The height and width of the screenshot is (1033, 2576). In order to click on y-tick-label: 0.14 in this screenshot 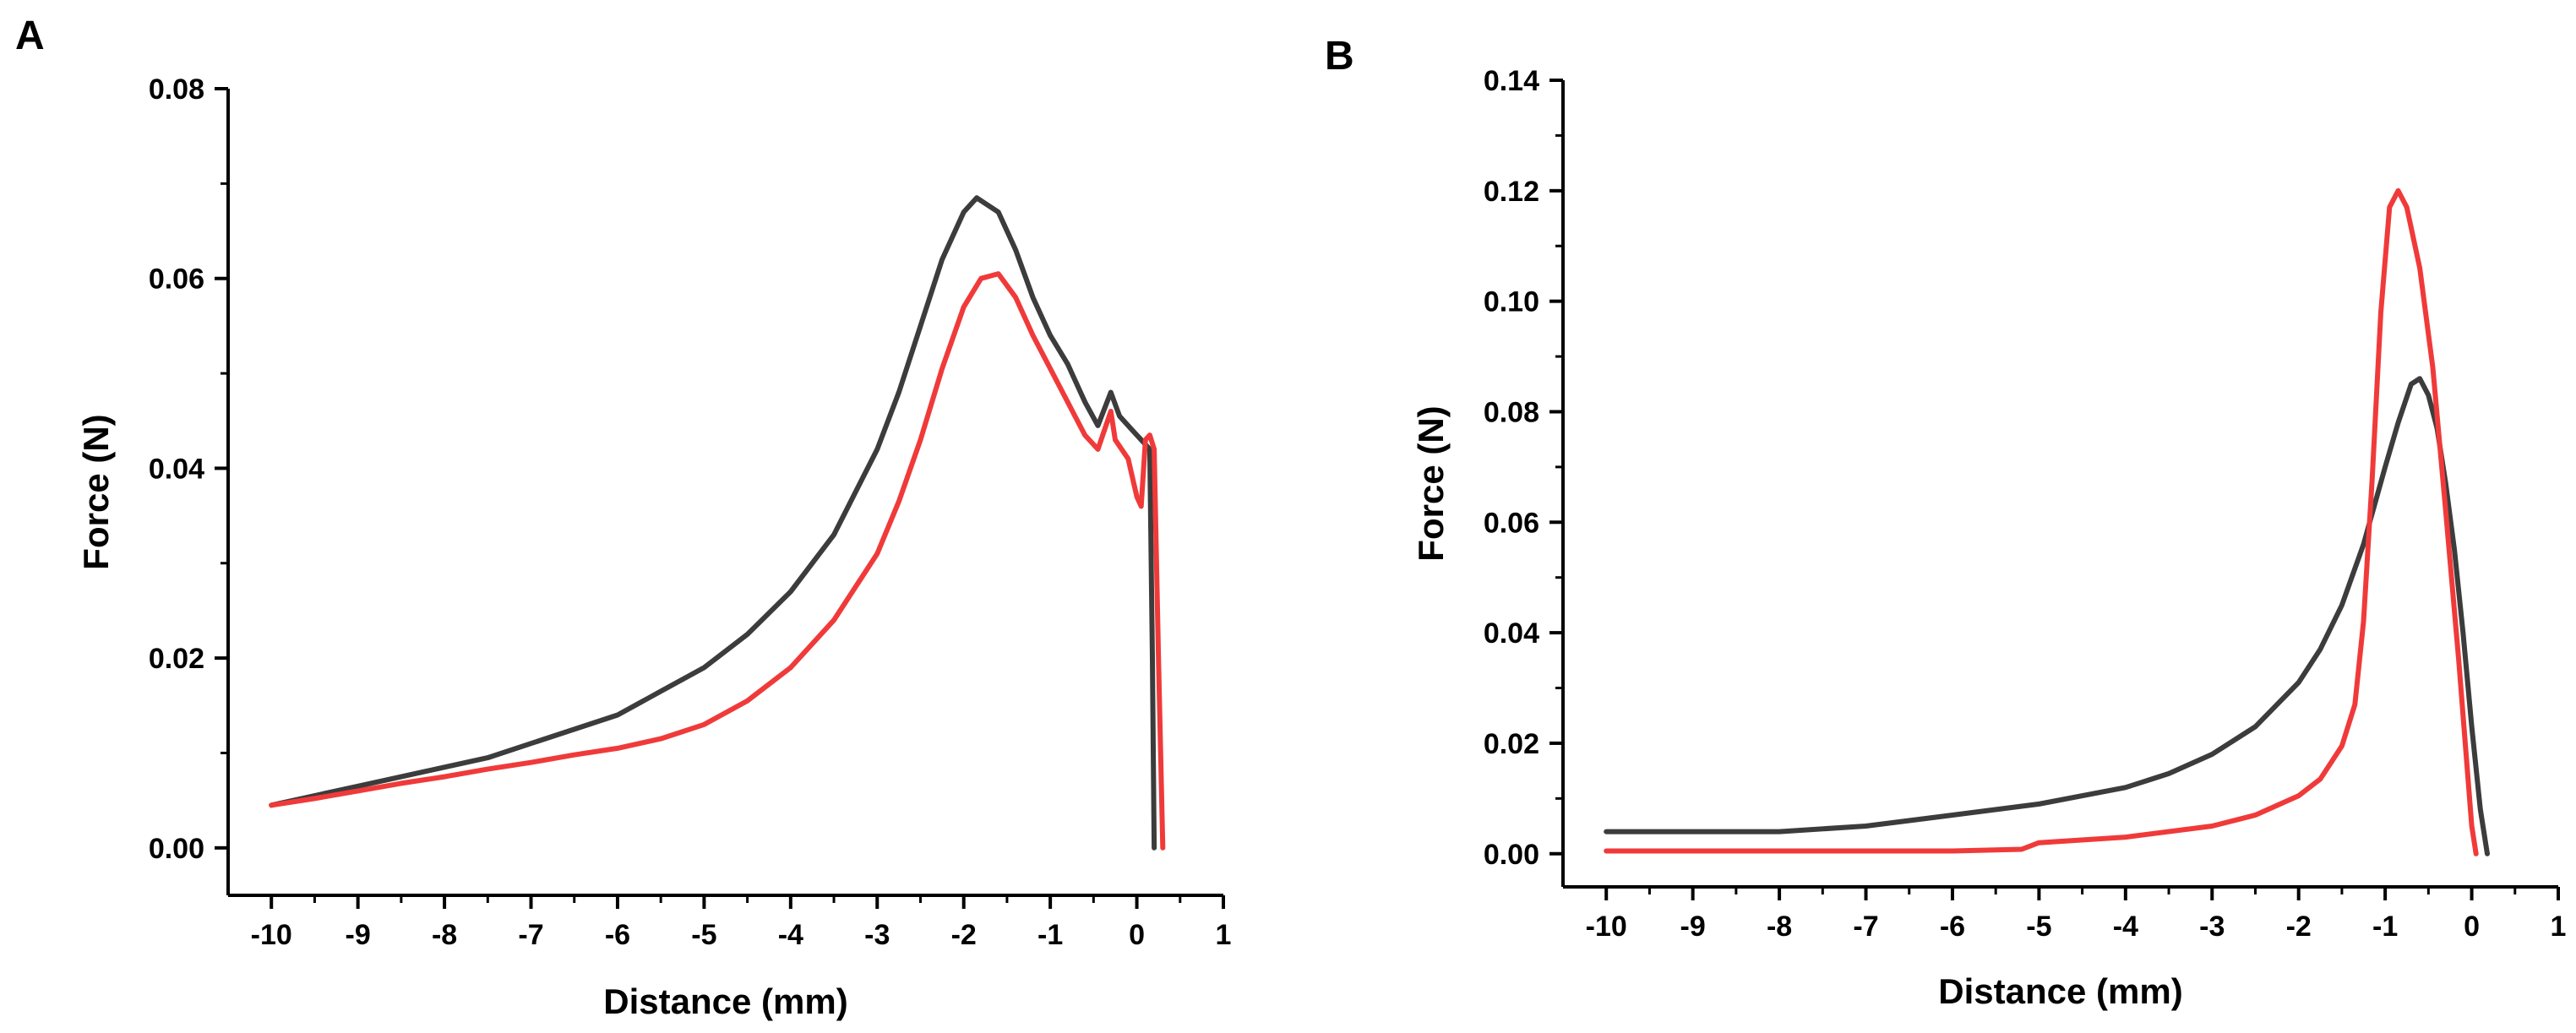, I will do `click(1511, 81)`.